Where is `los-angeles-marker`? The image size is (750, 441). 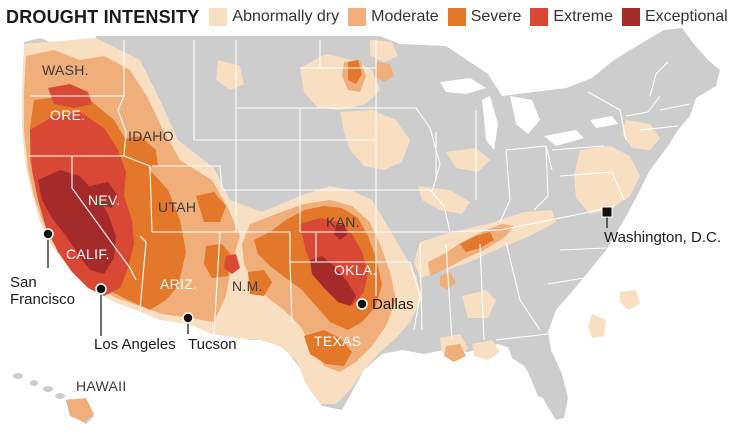 los-angeles-marker is located at coordinates (101, 289).